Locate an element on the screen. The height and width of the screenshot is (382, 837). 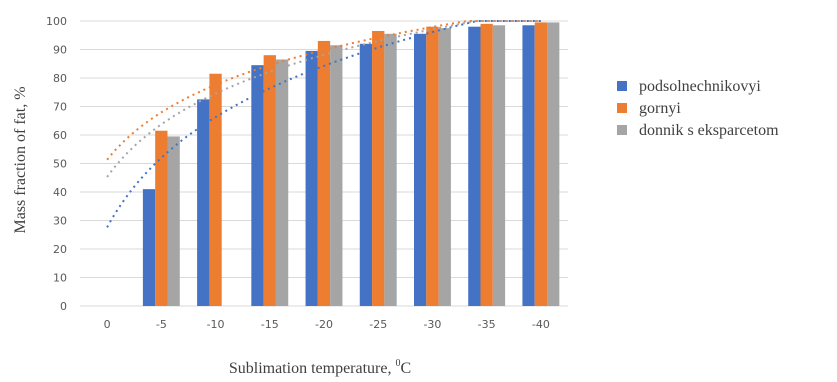
y-tick-label: 0 is located at coordinates (63, 306).